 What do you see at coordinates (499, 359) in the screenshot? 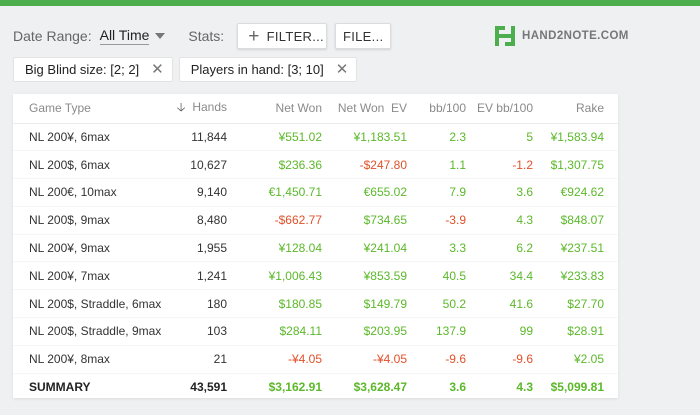
I see `cell-ev-bb100: -9.6` at bounding box center [499, 359].